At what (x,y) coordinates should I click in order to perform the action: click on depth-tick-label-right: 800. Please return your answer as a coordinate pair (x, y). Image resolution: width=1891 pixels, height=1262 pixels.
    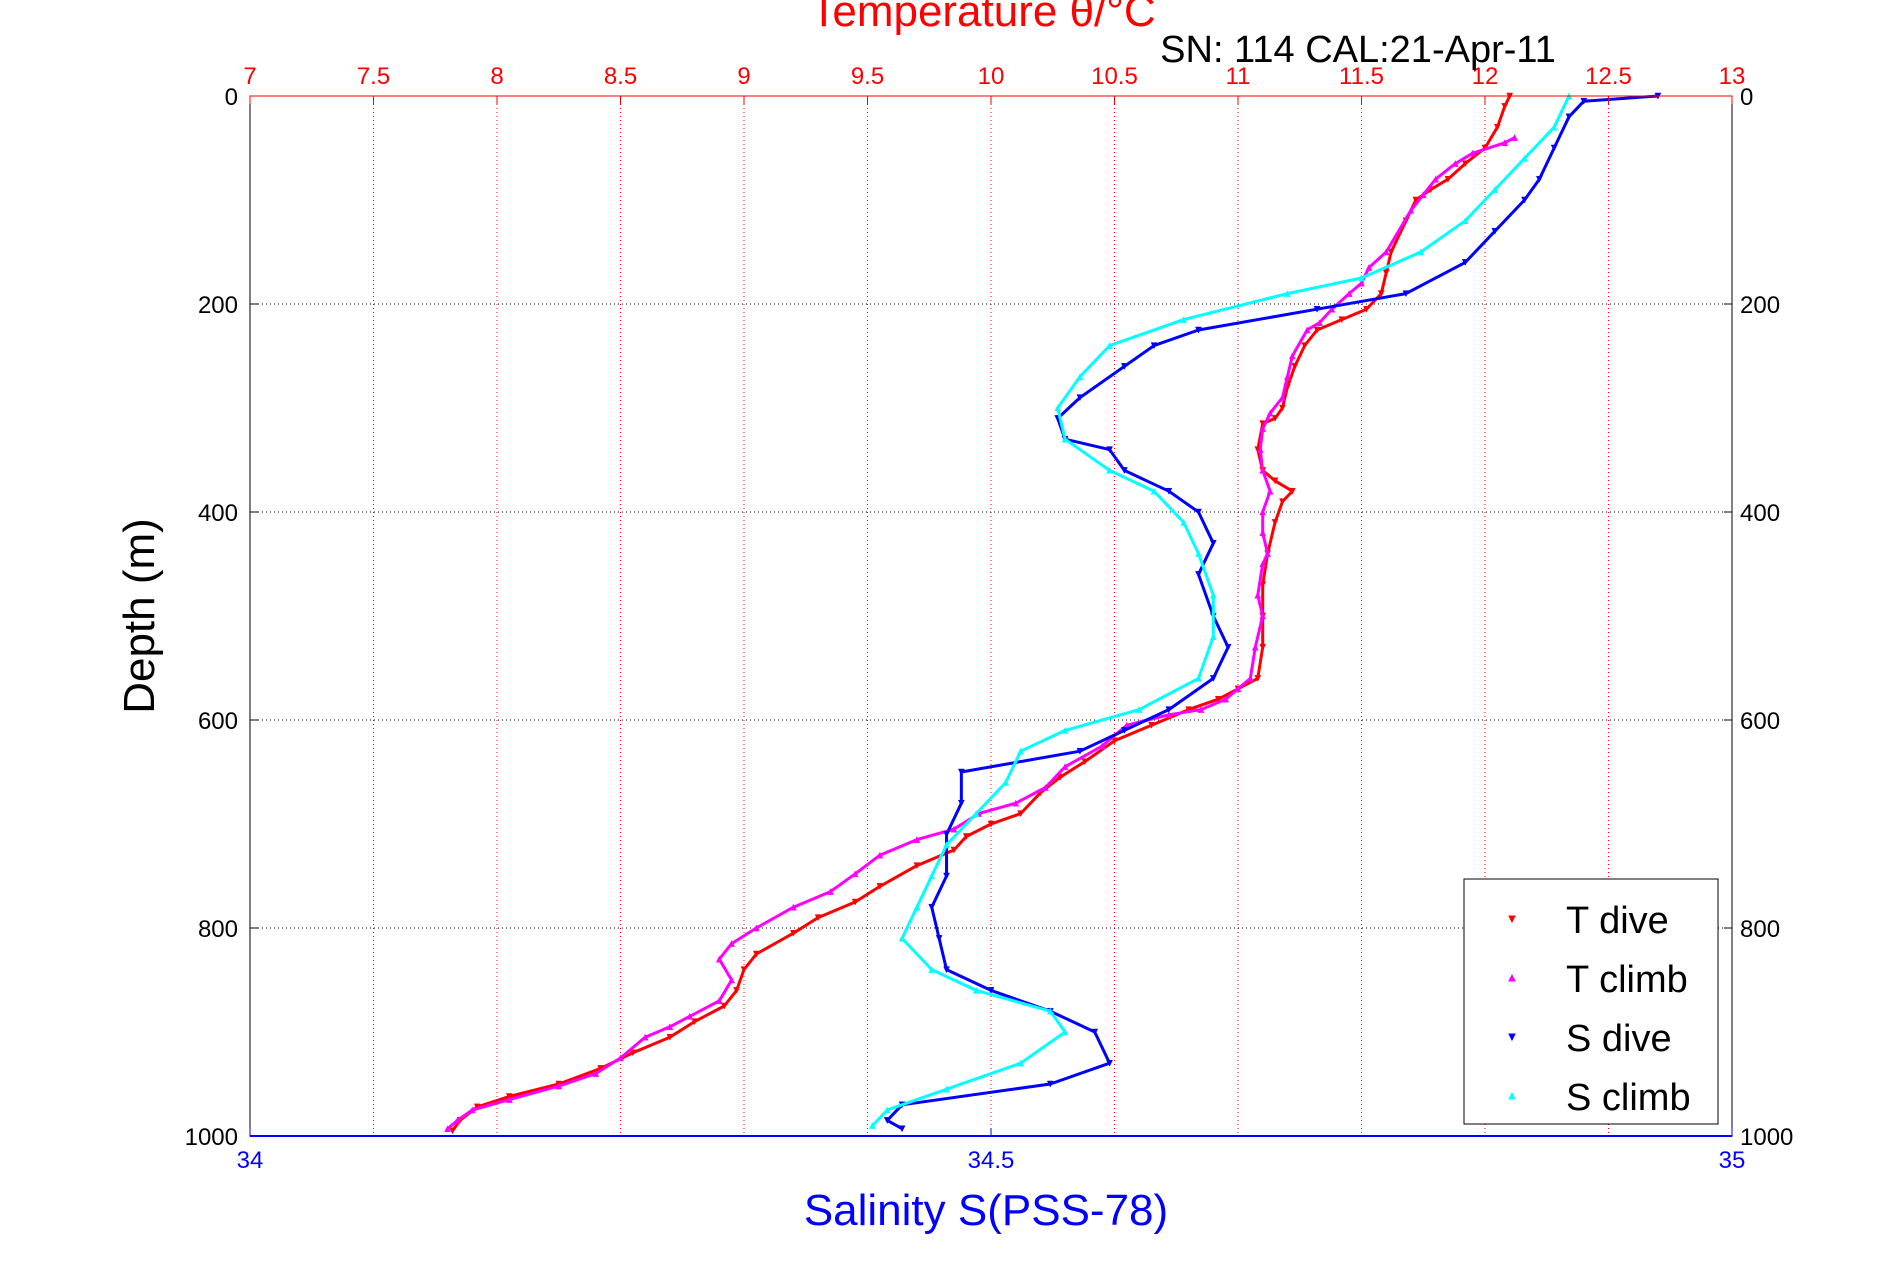
    Looking at the image, I should click on (1760, 929).